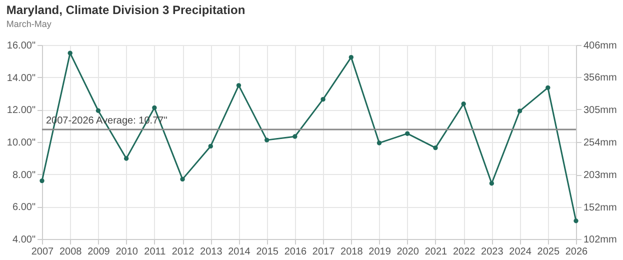 The width and height of the screenshot is (623, 260). What do you see at coordinates (548, 252) in the screenshot?
I see `x-tick-label: 2025` at bounding box center [548, 252].